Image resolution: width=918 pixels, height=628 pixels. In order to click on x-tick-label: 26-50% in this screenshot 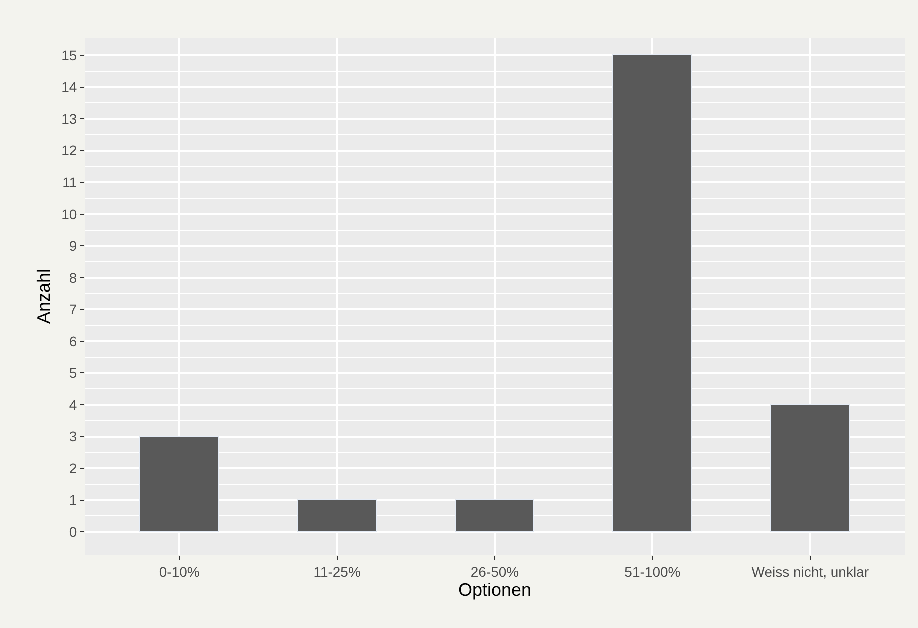, I will do `click(495, 572)`.